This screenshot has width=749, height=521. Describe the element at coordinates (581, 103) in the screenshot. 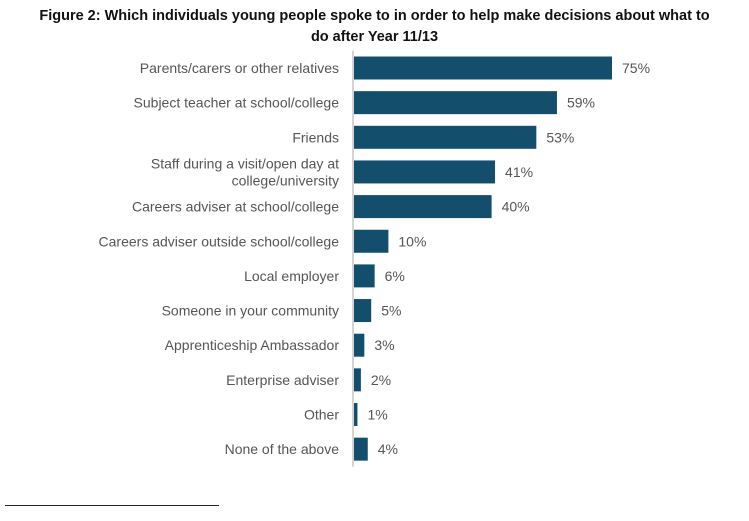

I see `value-label-1: 59%` at that location.